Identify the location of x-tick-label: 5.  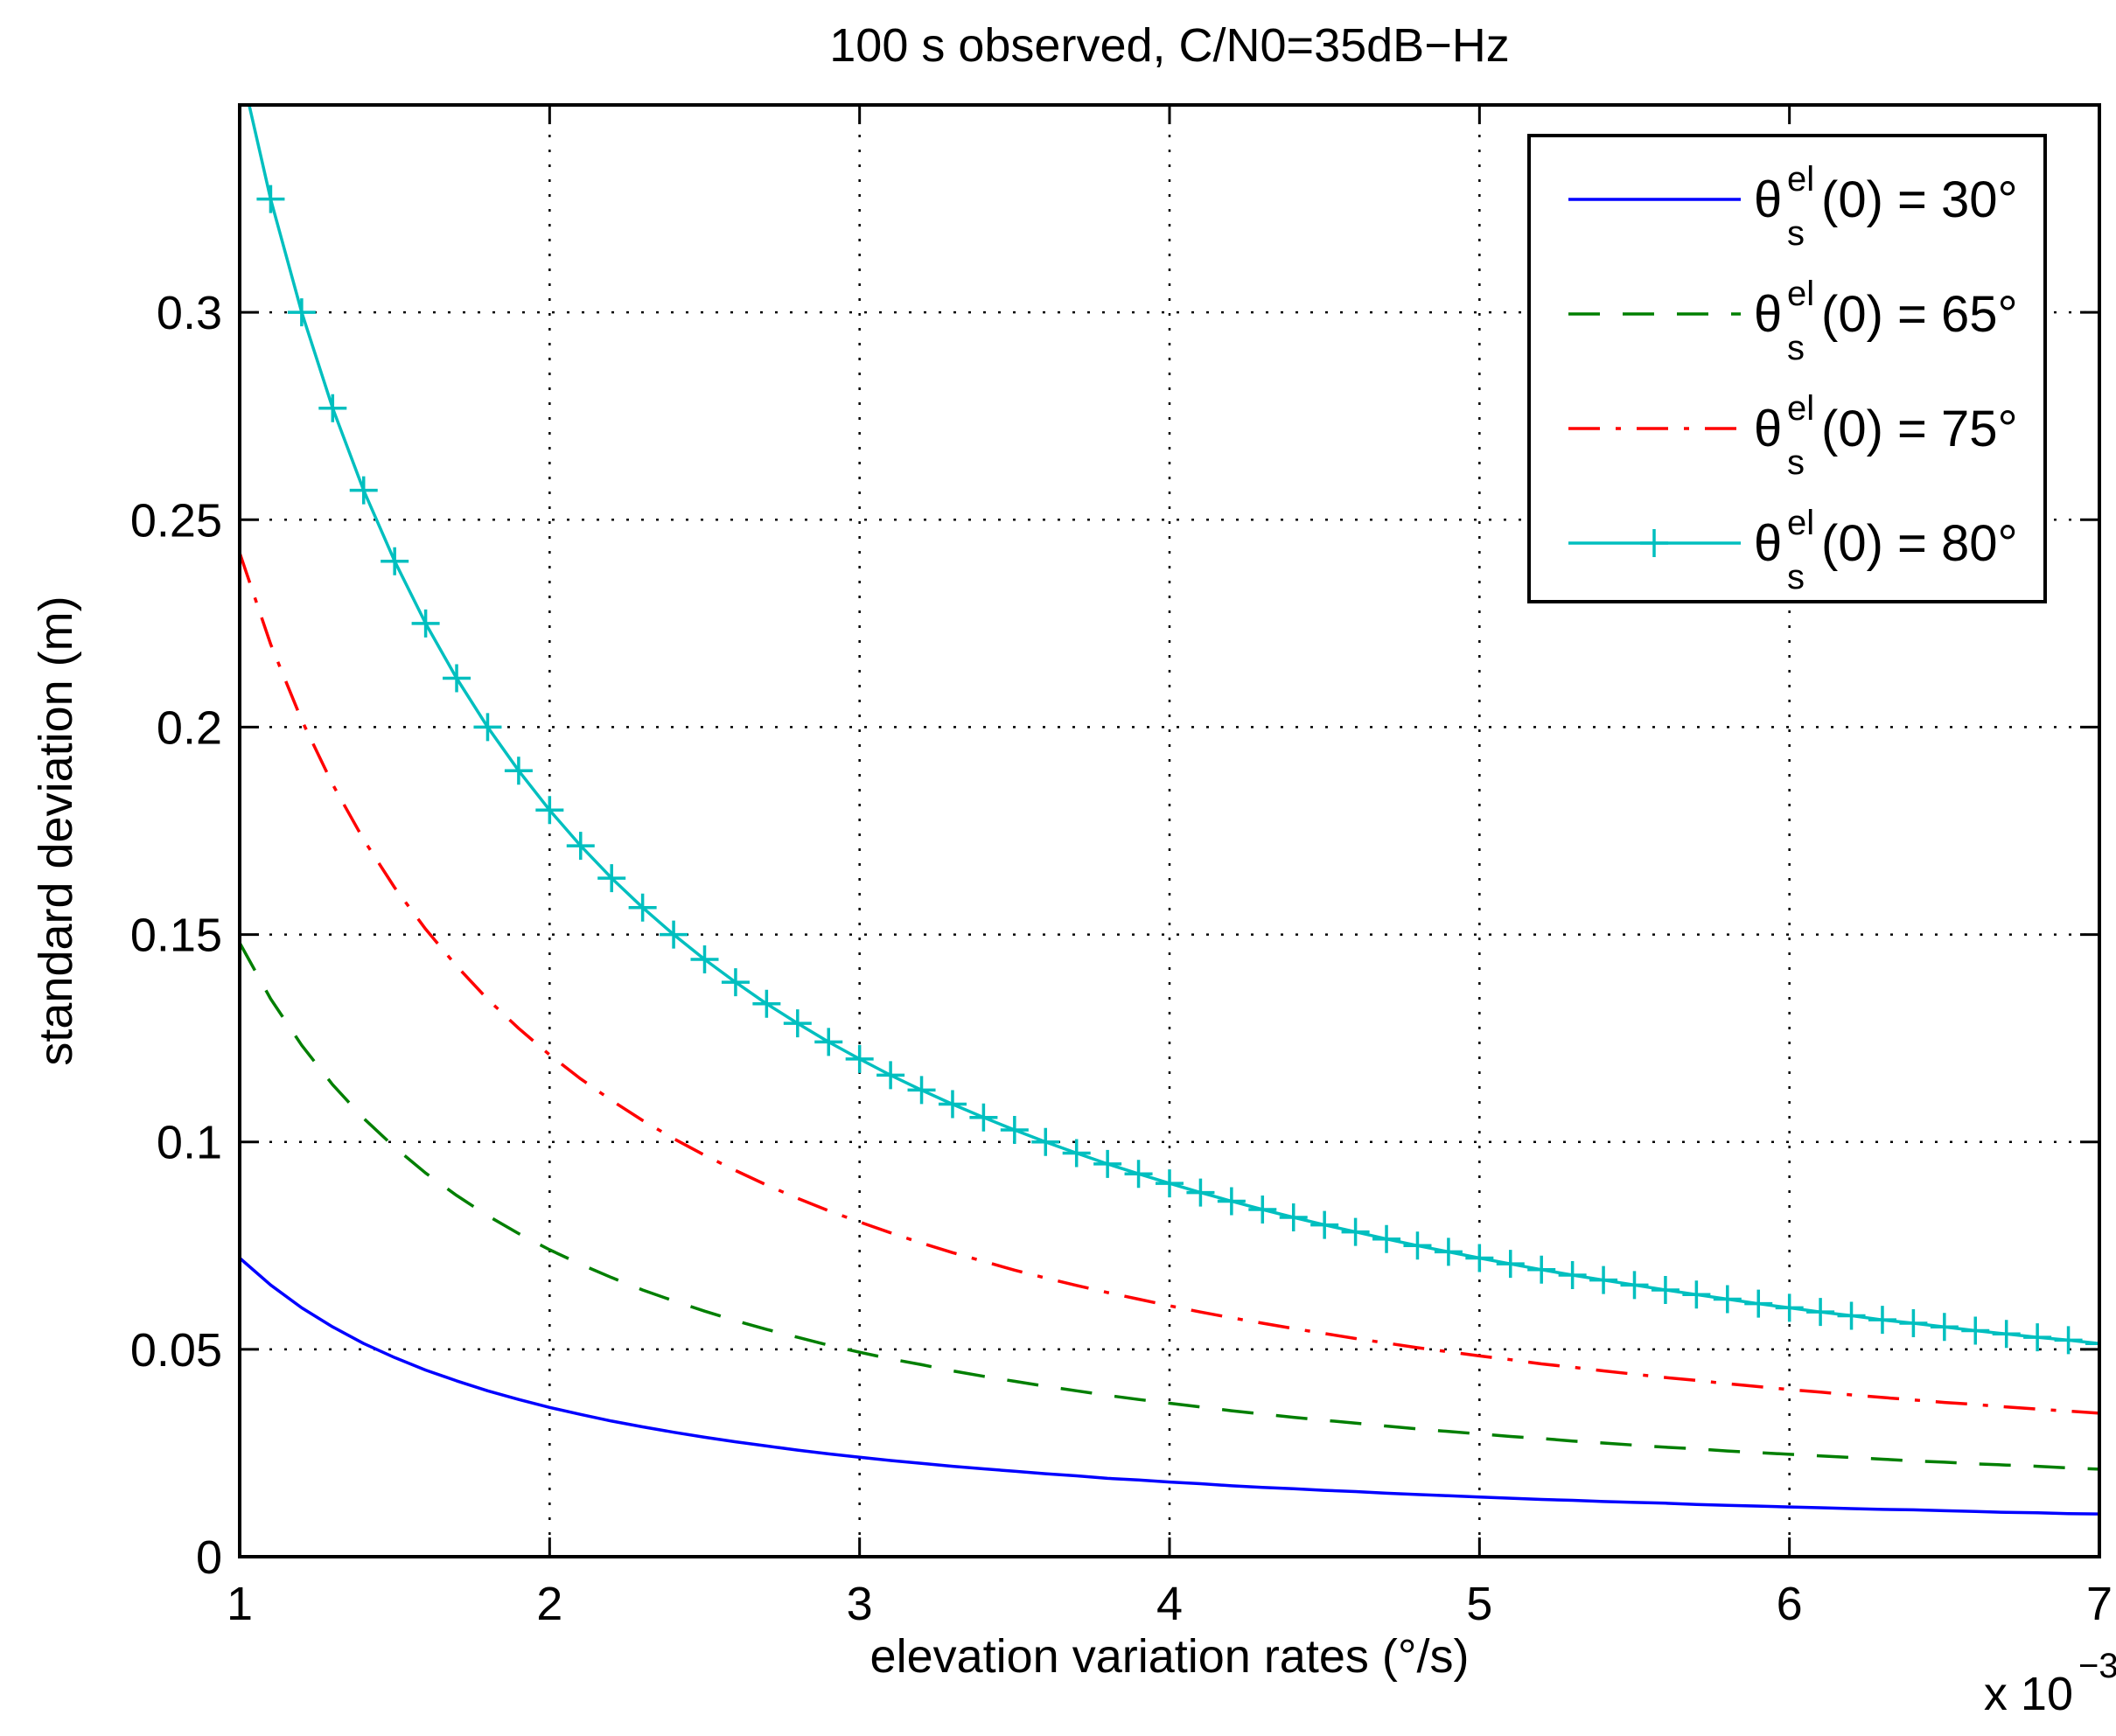
(1479, 1604).